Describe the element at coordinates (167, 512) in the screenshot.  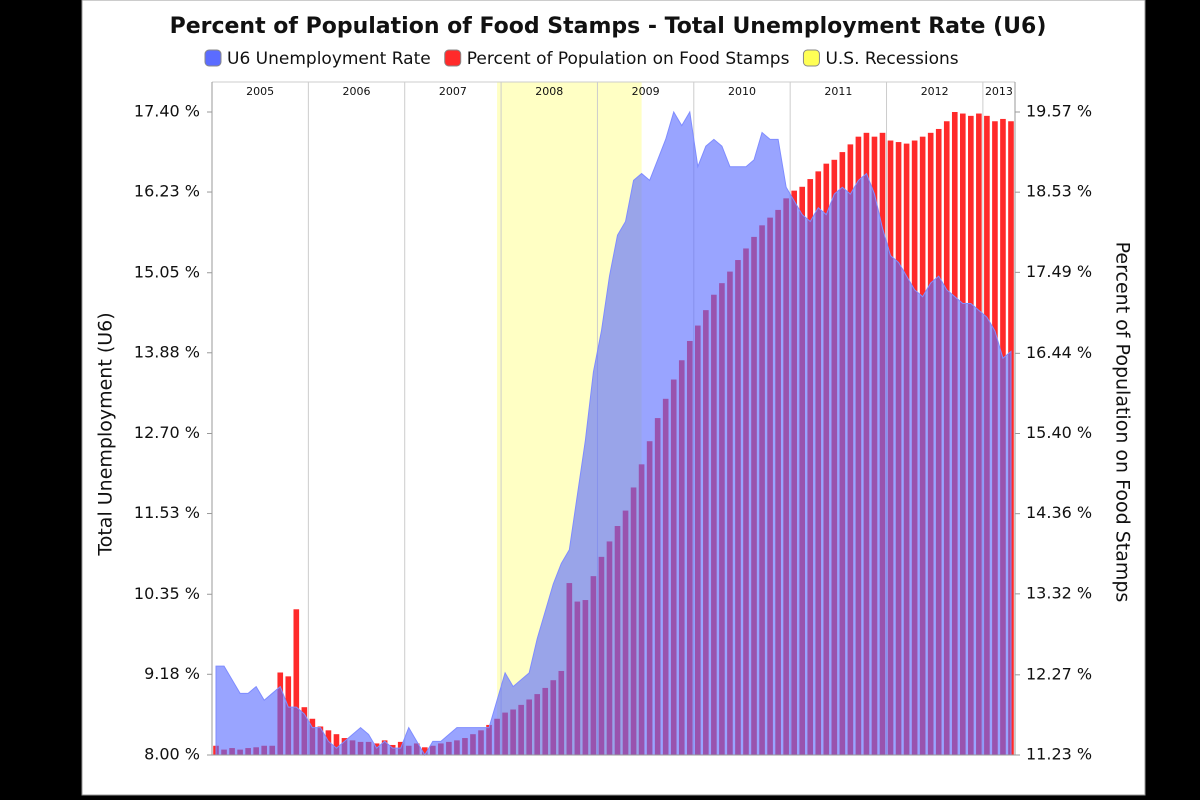
I see `y-tick-label: 11.53 %` at that location.